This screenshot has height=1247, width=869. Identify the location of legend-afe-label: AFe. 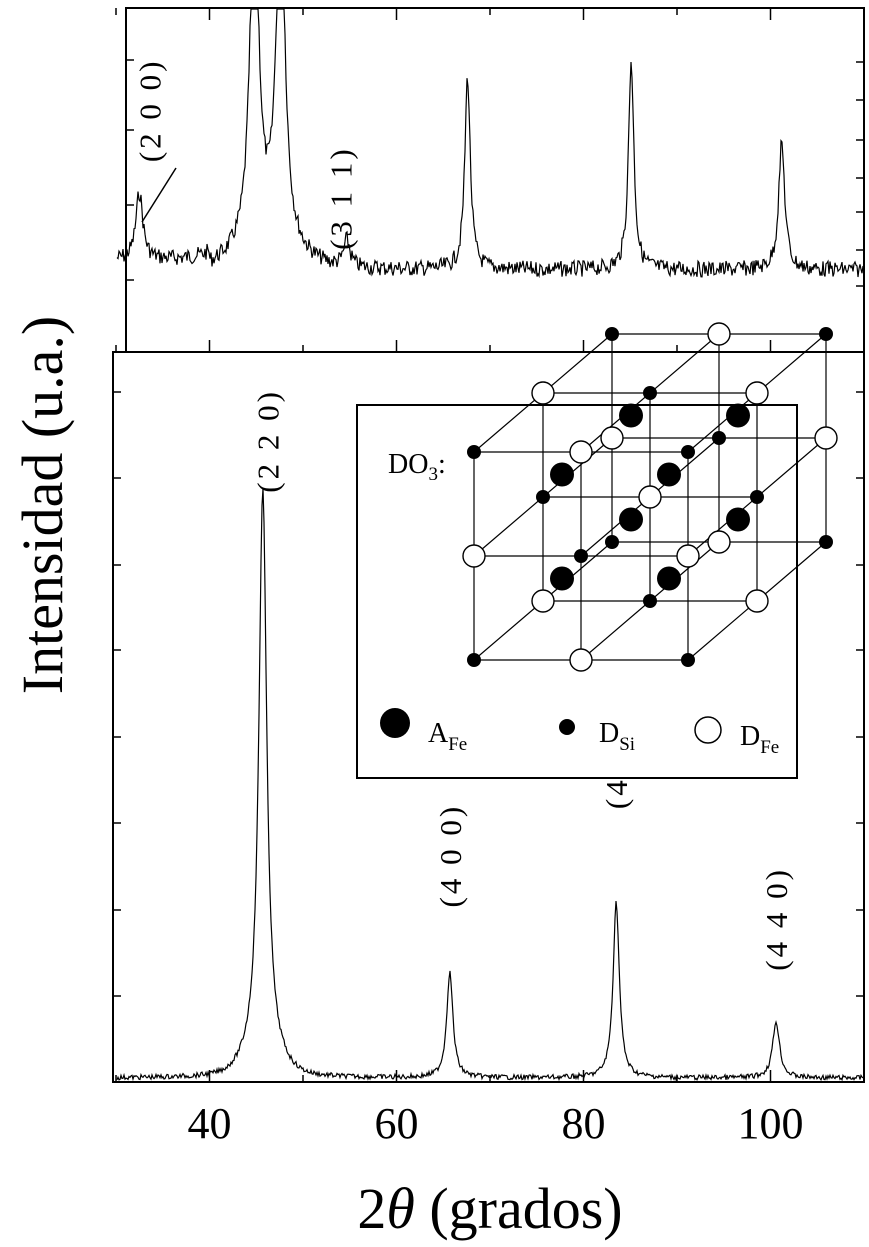
(447, 736).